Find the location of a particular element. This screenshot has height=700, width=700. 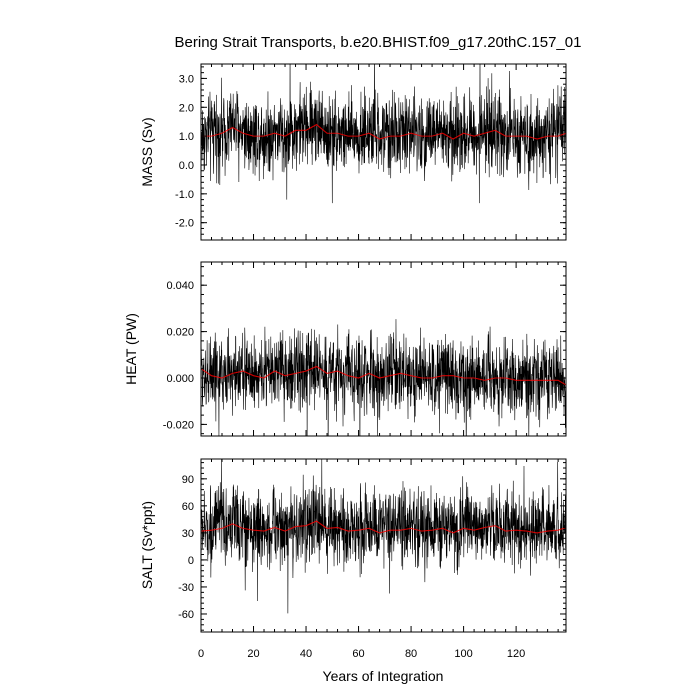

x-tick-label: 20 is located at coordinates (253, 654).